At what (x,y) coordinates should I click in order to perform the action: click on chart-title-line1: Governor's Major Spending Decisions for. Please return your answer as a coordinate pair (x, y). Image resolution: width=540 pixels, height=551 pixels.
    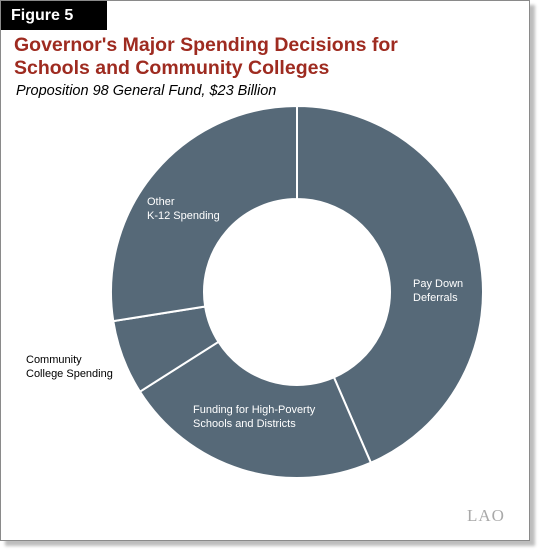
    Looking at the image, I should click on (206, 45).